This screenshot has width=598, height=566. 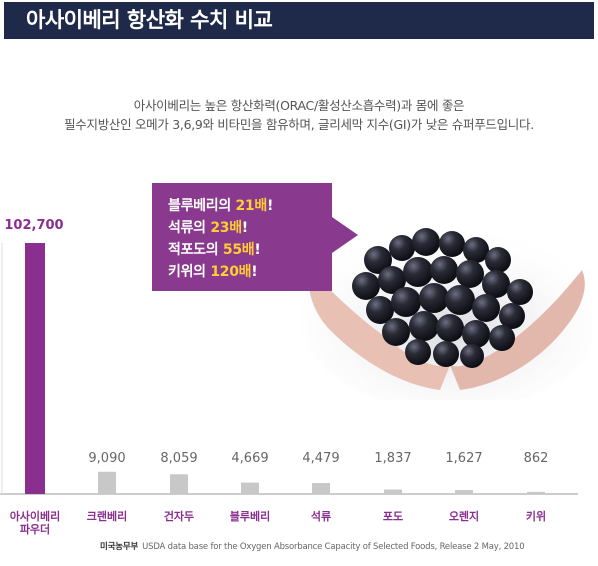 What do you see at coordinates (107, 516) in the screenshot?
I see `category-label-2: 크랜베리` at bounding box center [107, 516].